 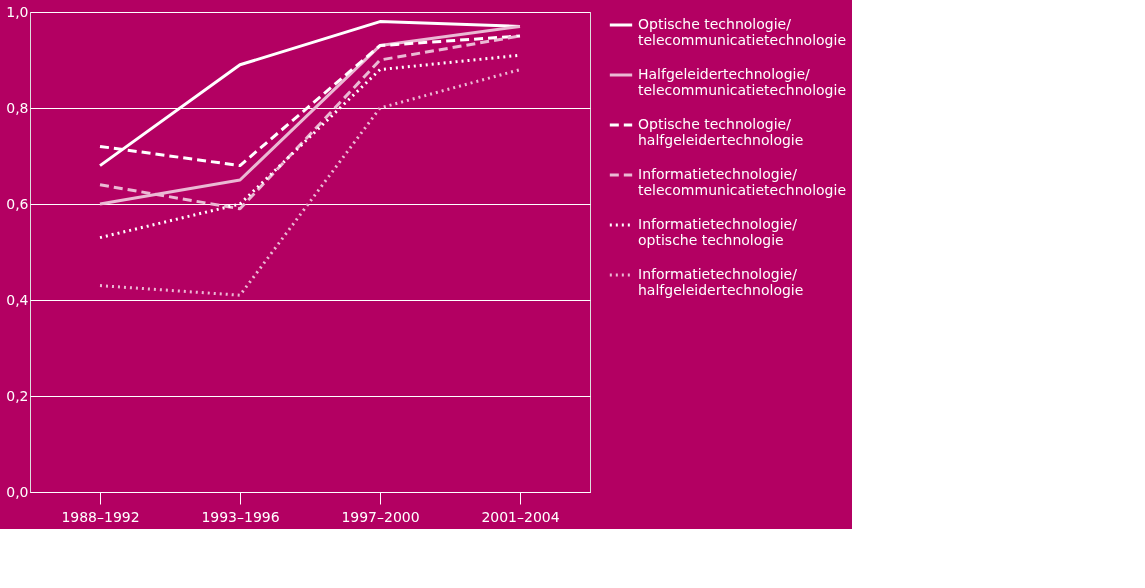 What do you see at coordinates (721, 132) in the screenshot?
I see `legend-label: Optische technologie/halfgeleidertechnologie` at bounding box center [721, 132].